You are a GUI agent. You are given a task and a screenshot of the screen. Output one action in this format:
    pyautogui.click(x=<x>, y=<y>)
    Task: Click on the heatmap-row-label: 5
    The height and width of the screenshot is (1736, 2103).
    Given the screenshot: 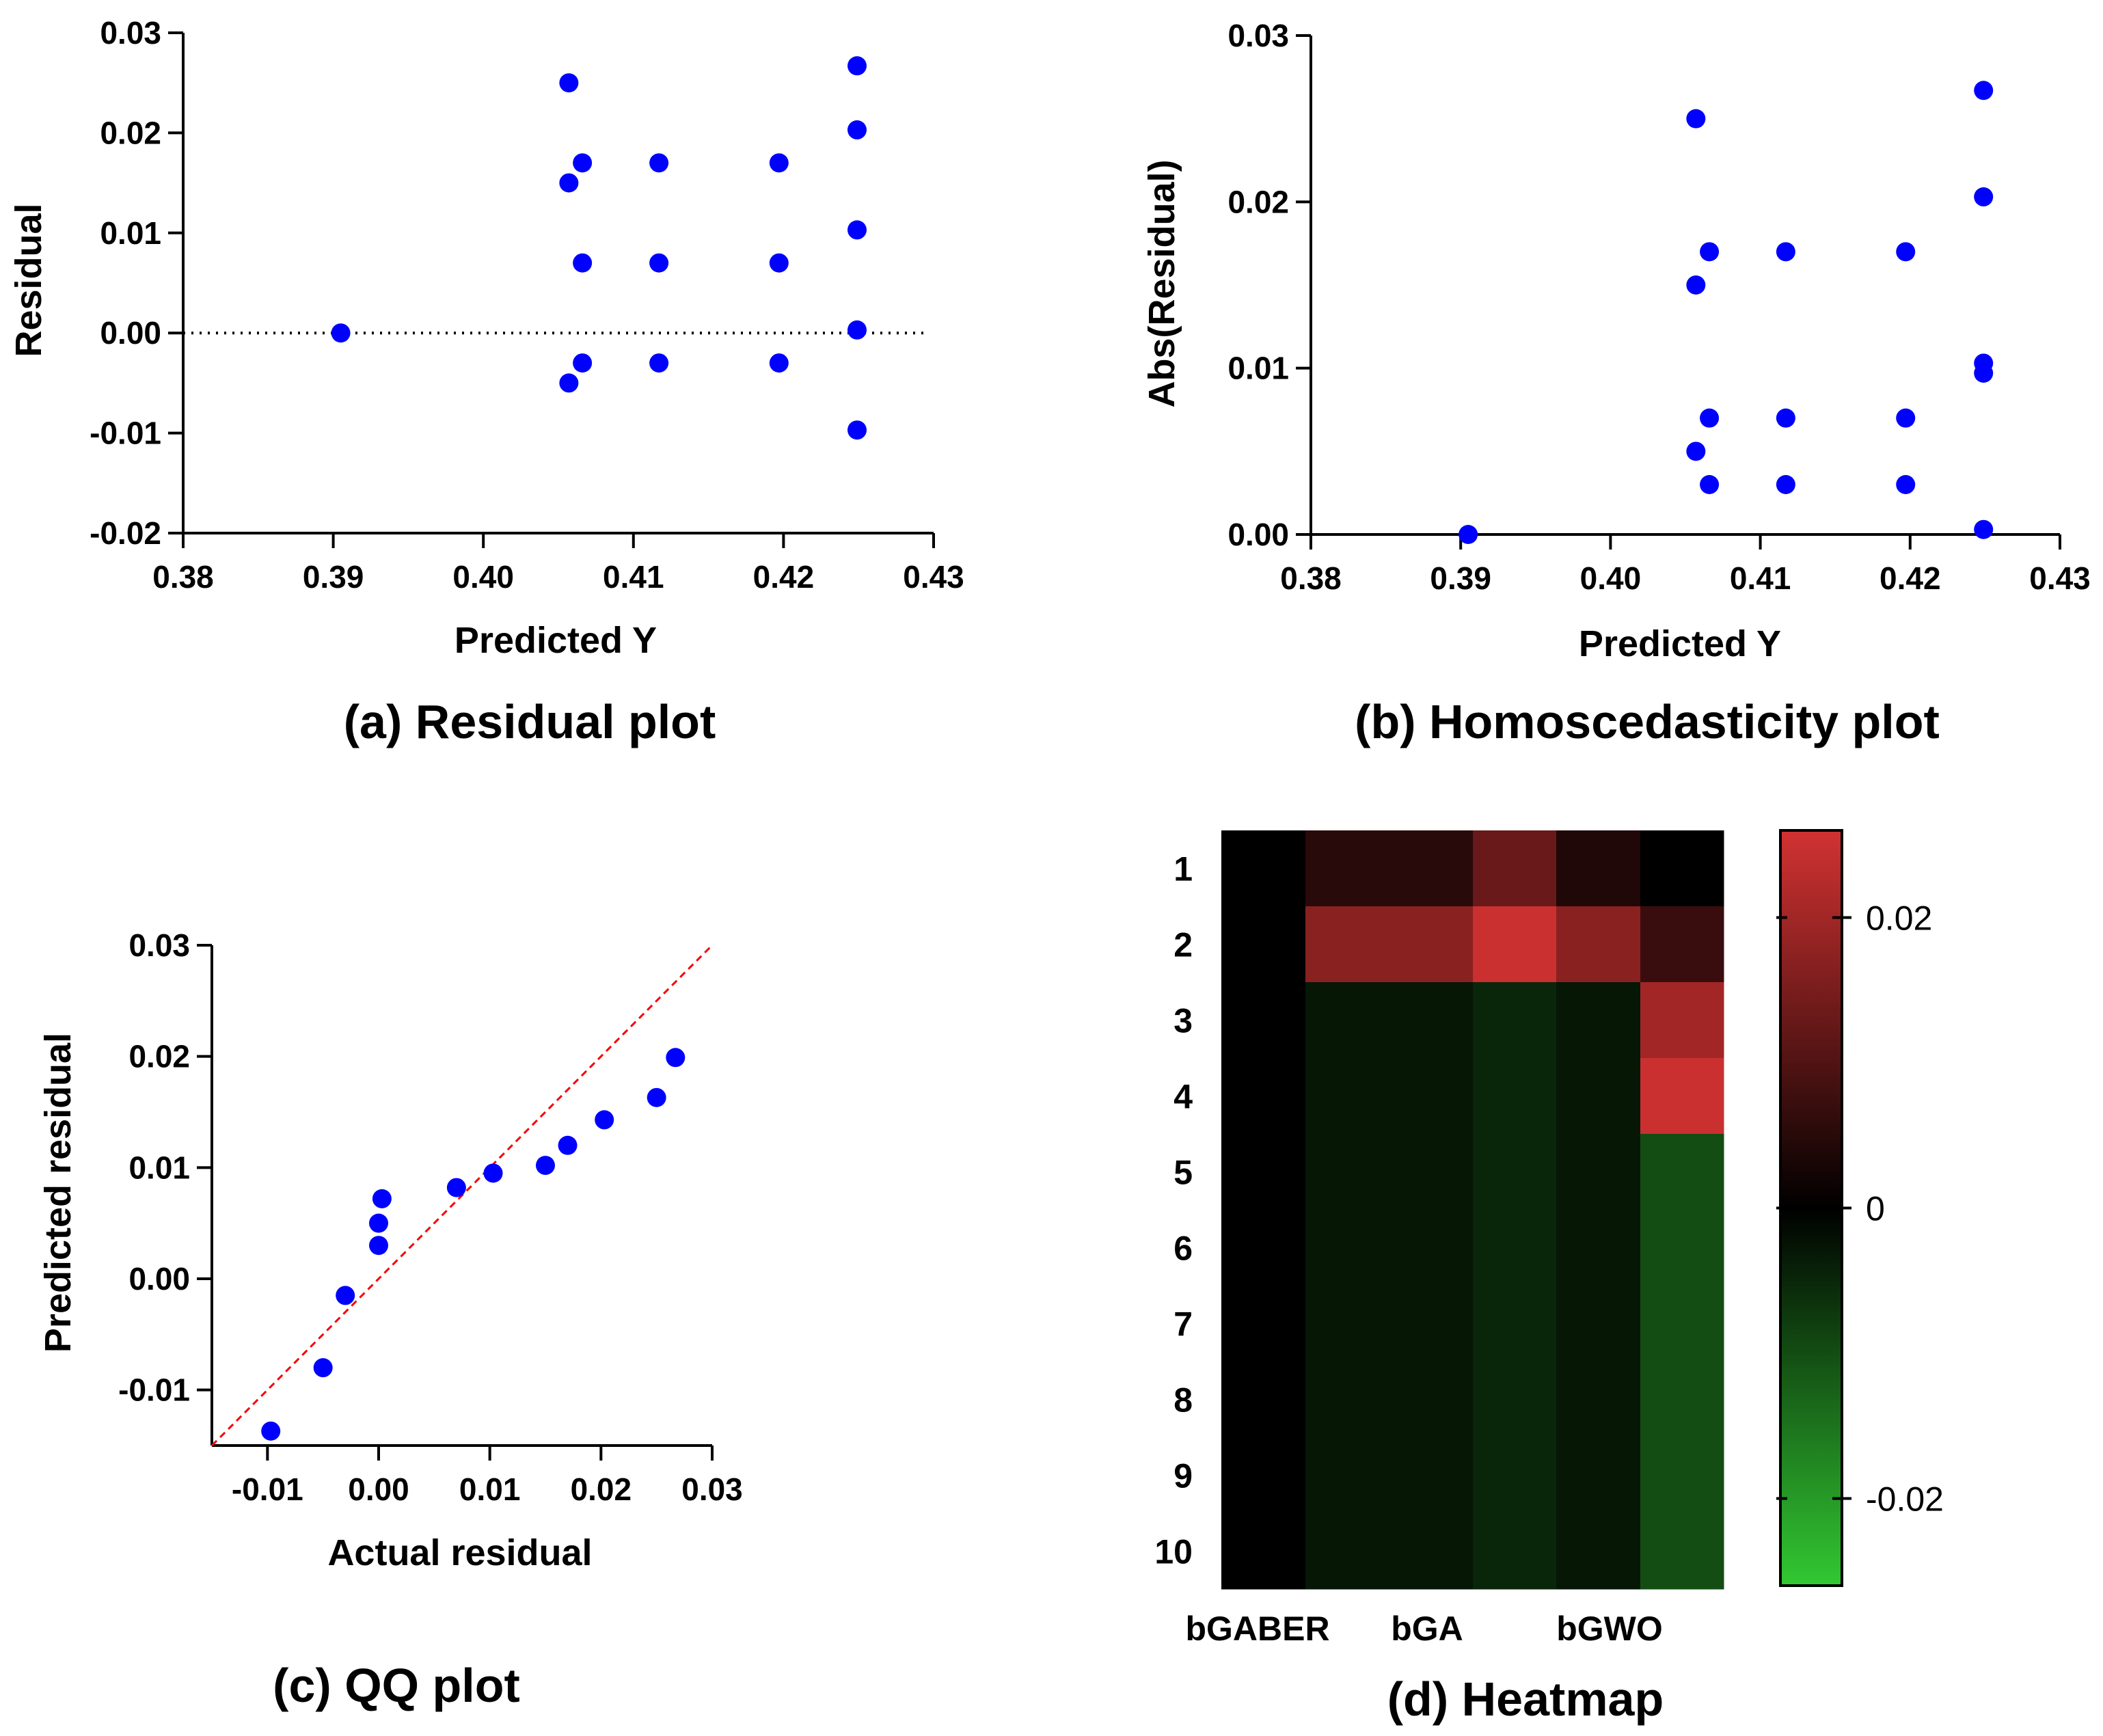 What is the action you would take?
    pyautogui.click(x=1183, y=1173)
    